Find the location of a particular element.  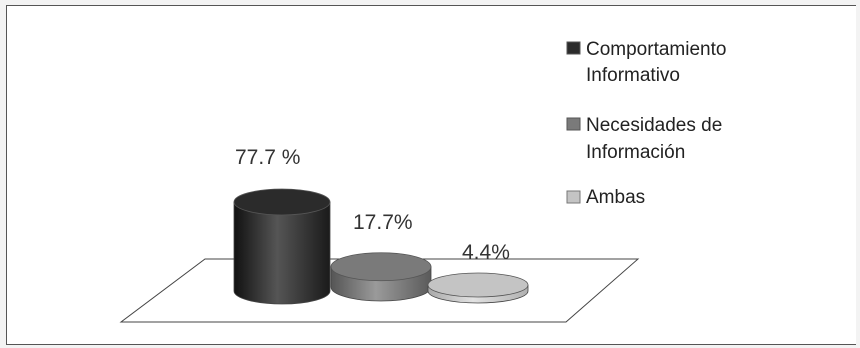

bars-group is located at coordinates (381, 246).